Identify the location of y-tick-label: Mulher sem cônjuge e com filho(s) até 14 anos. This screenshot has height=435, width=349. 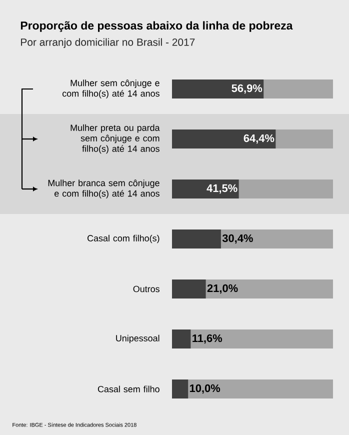
(111, 89).